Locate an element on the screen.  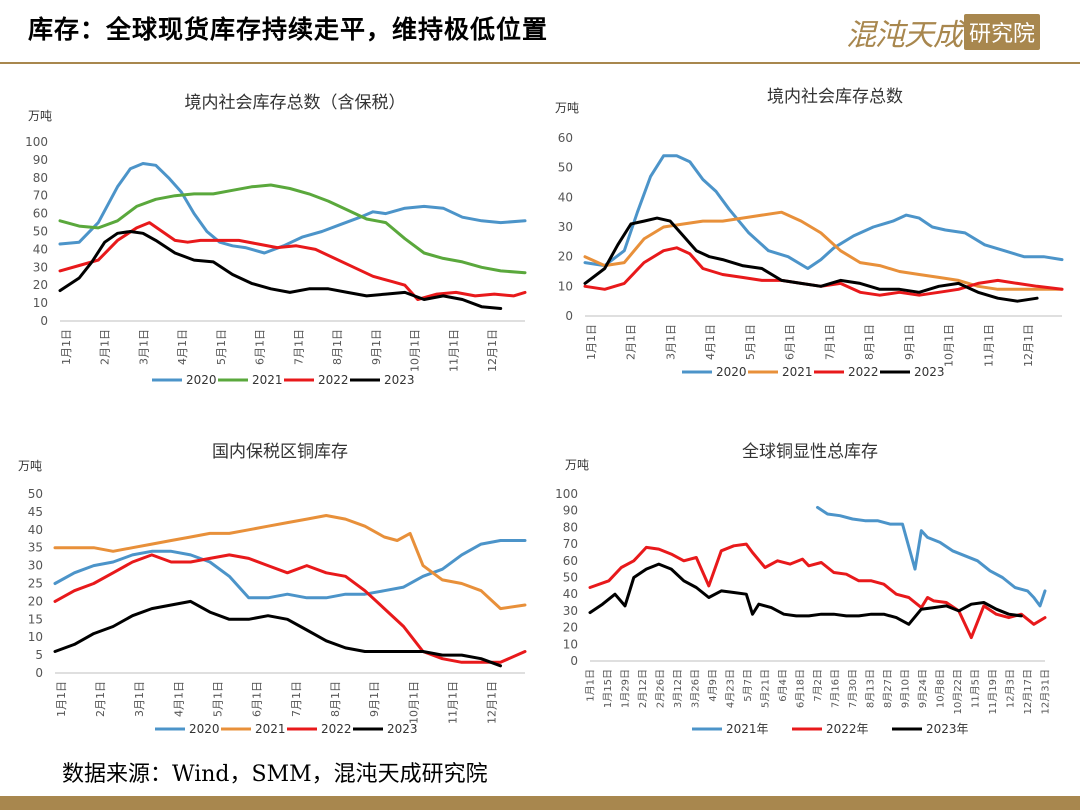
series-line-2021年 is located at coordinates (931, 556).